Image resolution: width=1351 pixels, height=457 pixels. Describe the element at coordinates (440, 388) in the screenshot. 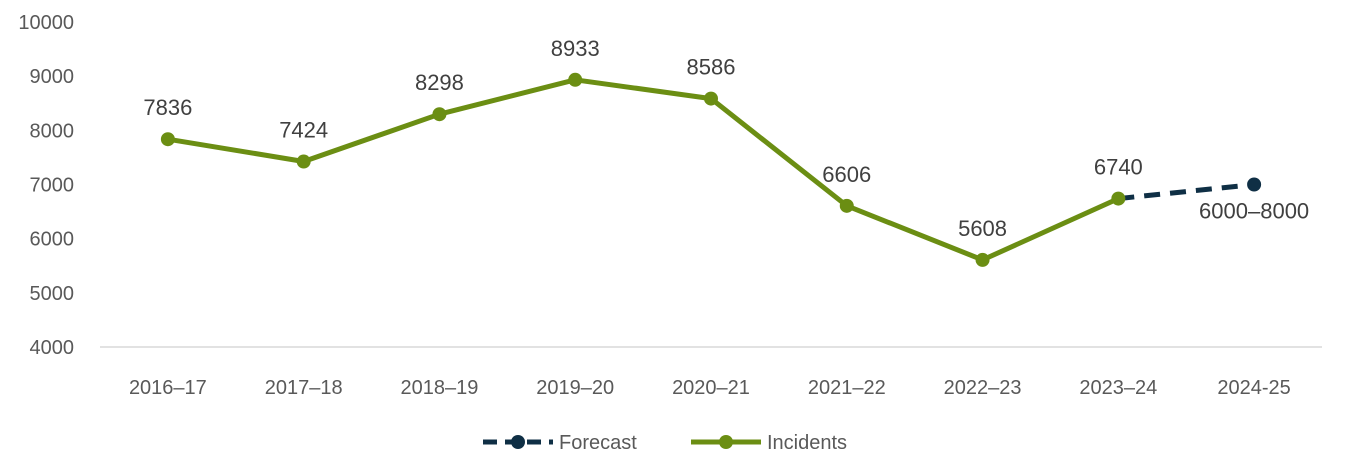

I see `x-tick-label: 2018–19` at that location.